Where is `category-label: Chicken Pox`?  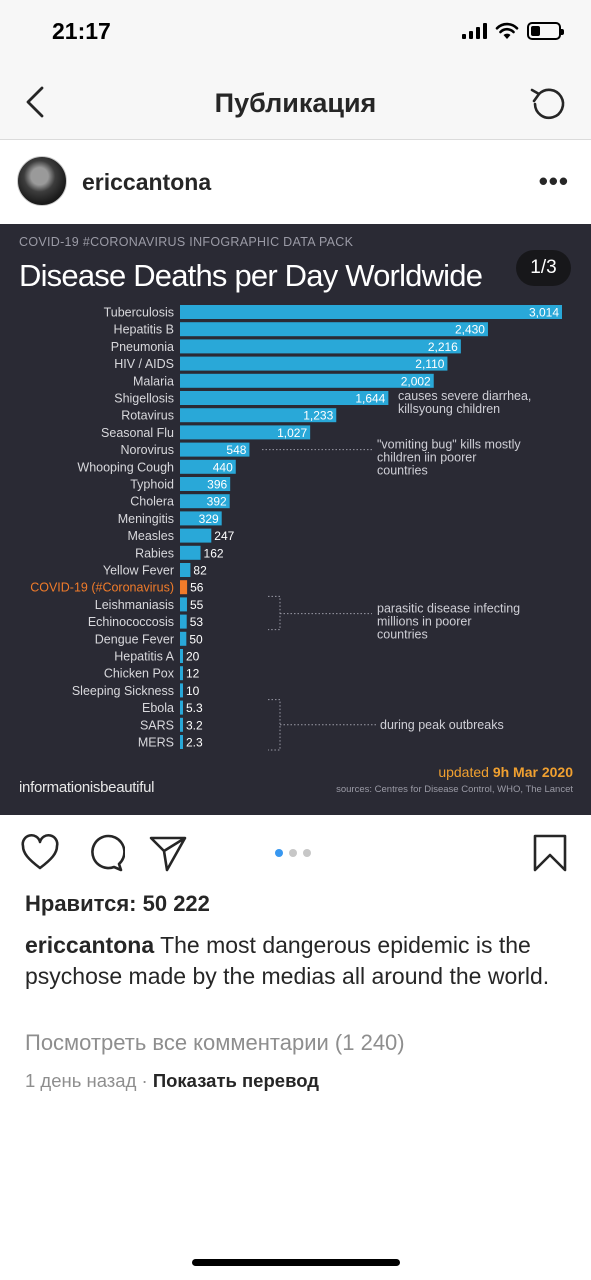
category-label: Chicken Pox is located at coordinates (139, 674).